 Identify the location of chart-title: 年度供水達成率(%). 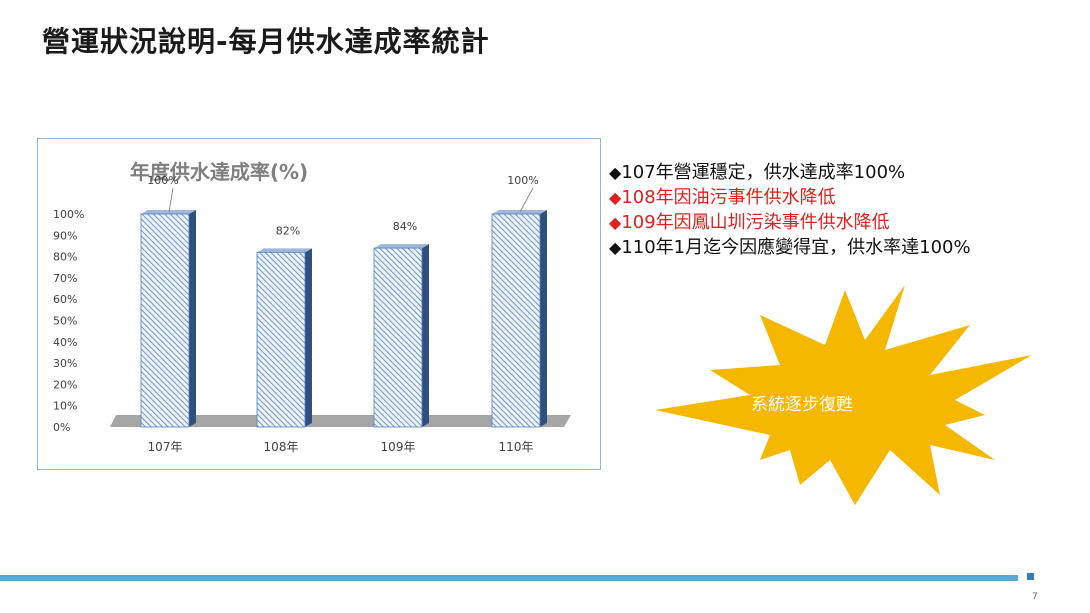
(219, 172).